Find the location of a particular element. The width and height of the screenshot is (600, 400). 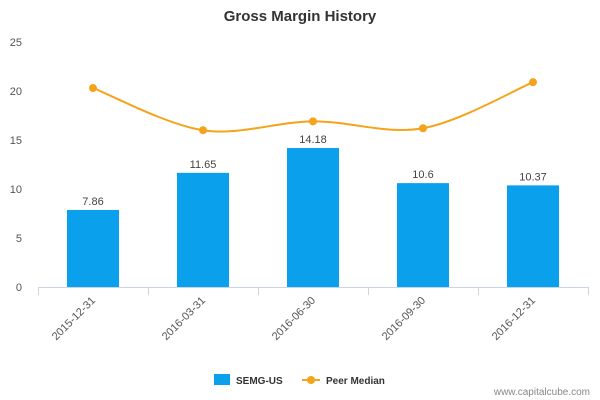

bar-data-label: 14.18 is located at coordinates (313, 140).